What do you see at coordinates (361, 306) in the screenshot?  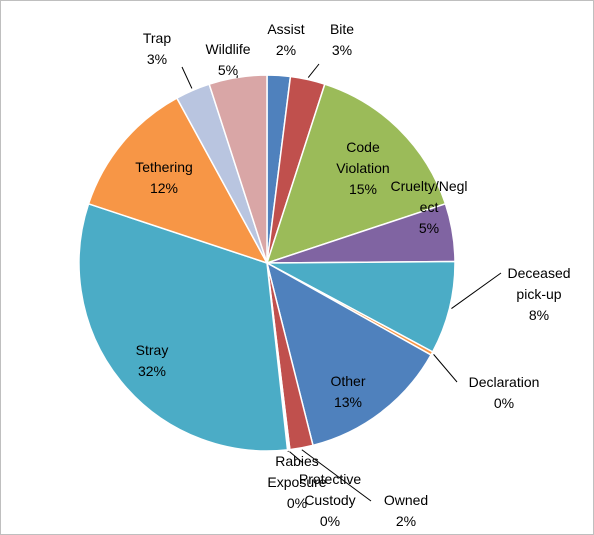 I see `pie-slice-deceased-pick-up` at bounding box center [361, 306].